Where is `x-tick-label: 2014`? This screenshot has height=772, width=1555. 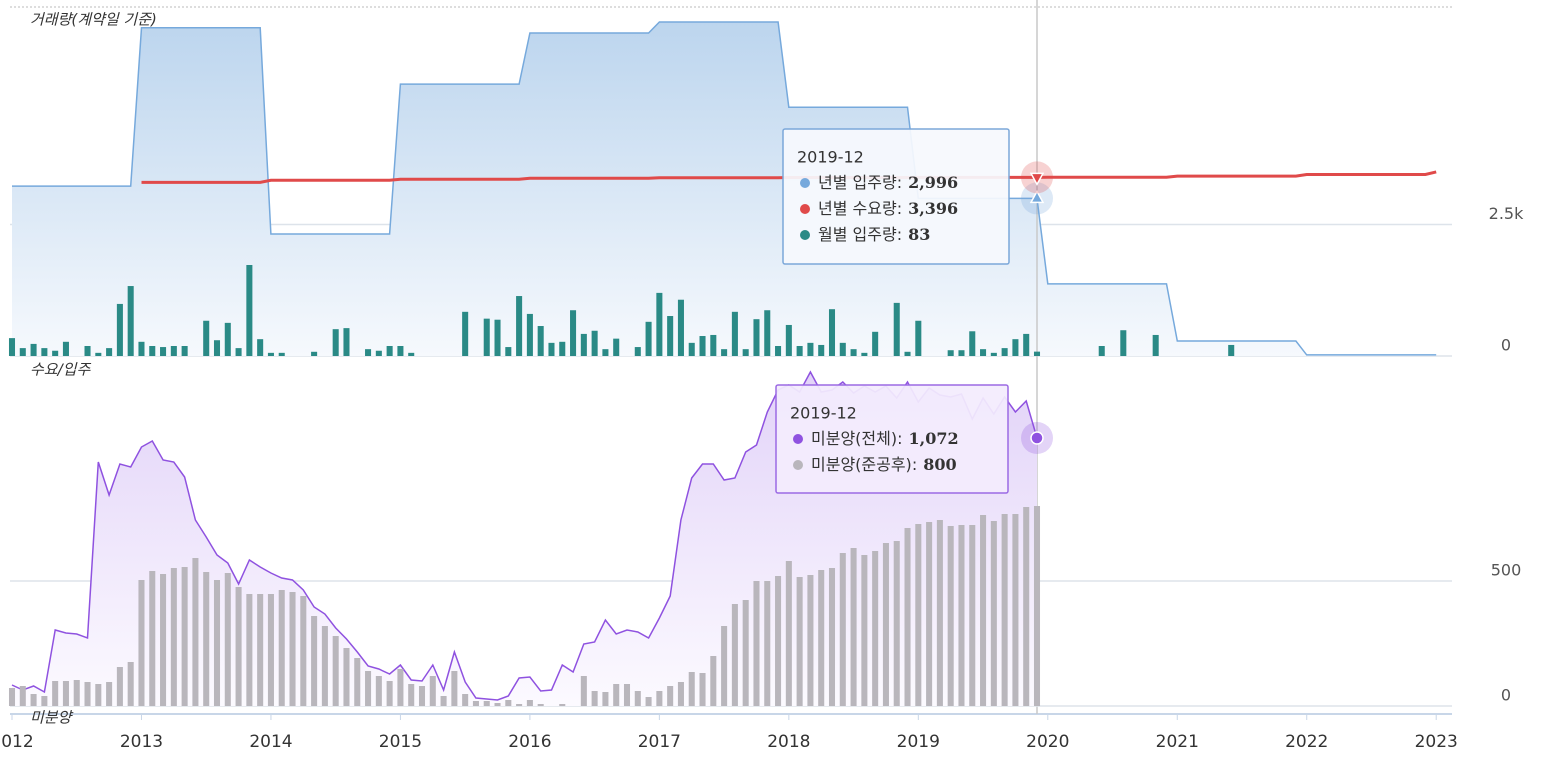
x-tick-label: 2014 is located at coordinates (270, 742).